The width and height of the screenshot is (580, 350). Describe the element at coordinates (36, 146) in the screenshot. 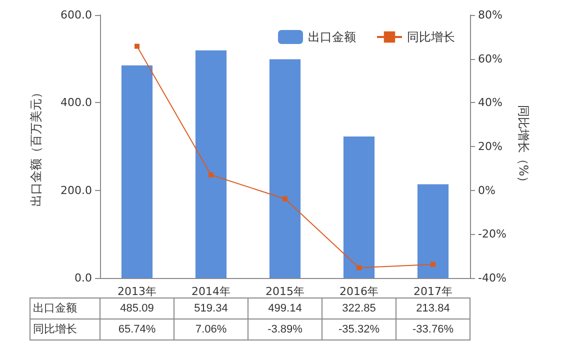

I see `y-axis-title: 出口金额（百万美元）` at that location.